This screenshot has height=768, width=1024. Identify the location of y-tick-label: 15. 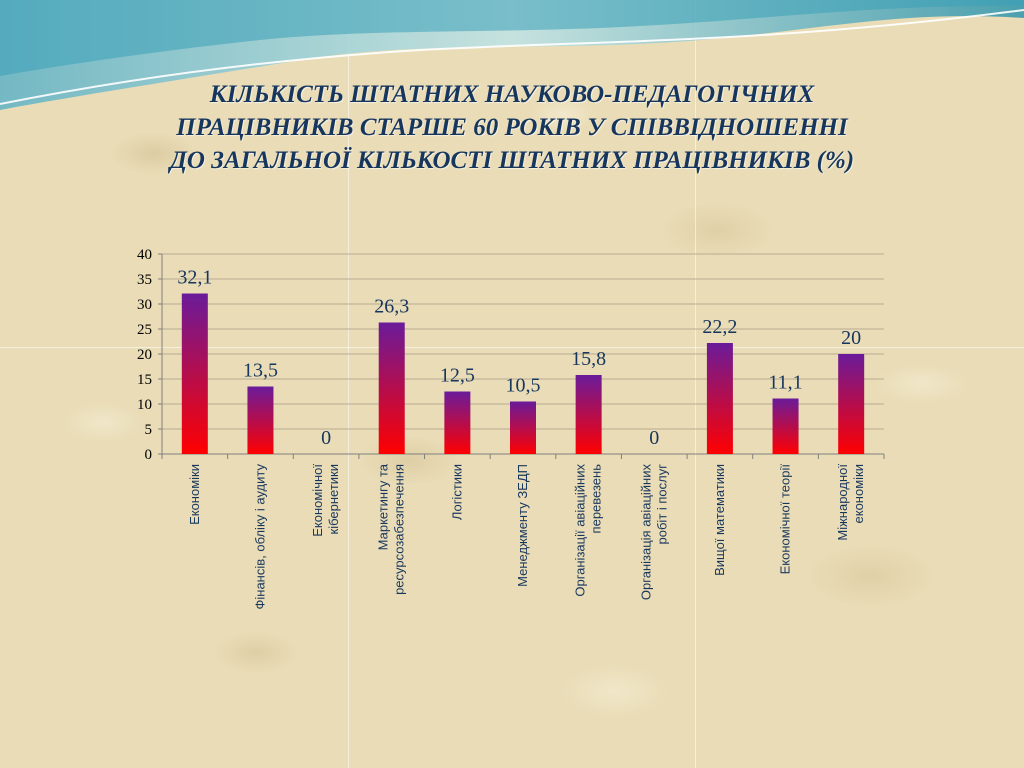
(144, 380).